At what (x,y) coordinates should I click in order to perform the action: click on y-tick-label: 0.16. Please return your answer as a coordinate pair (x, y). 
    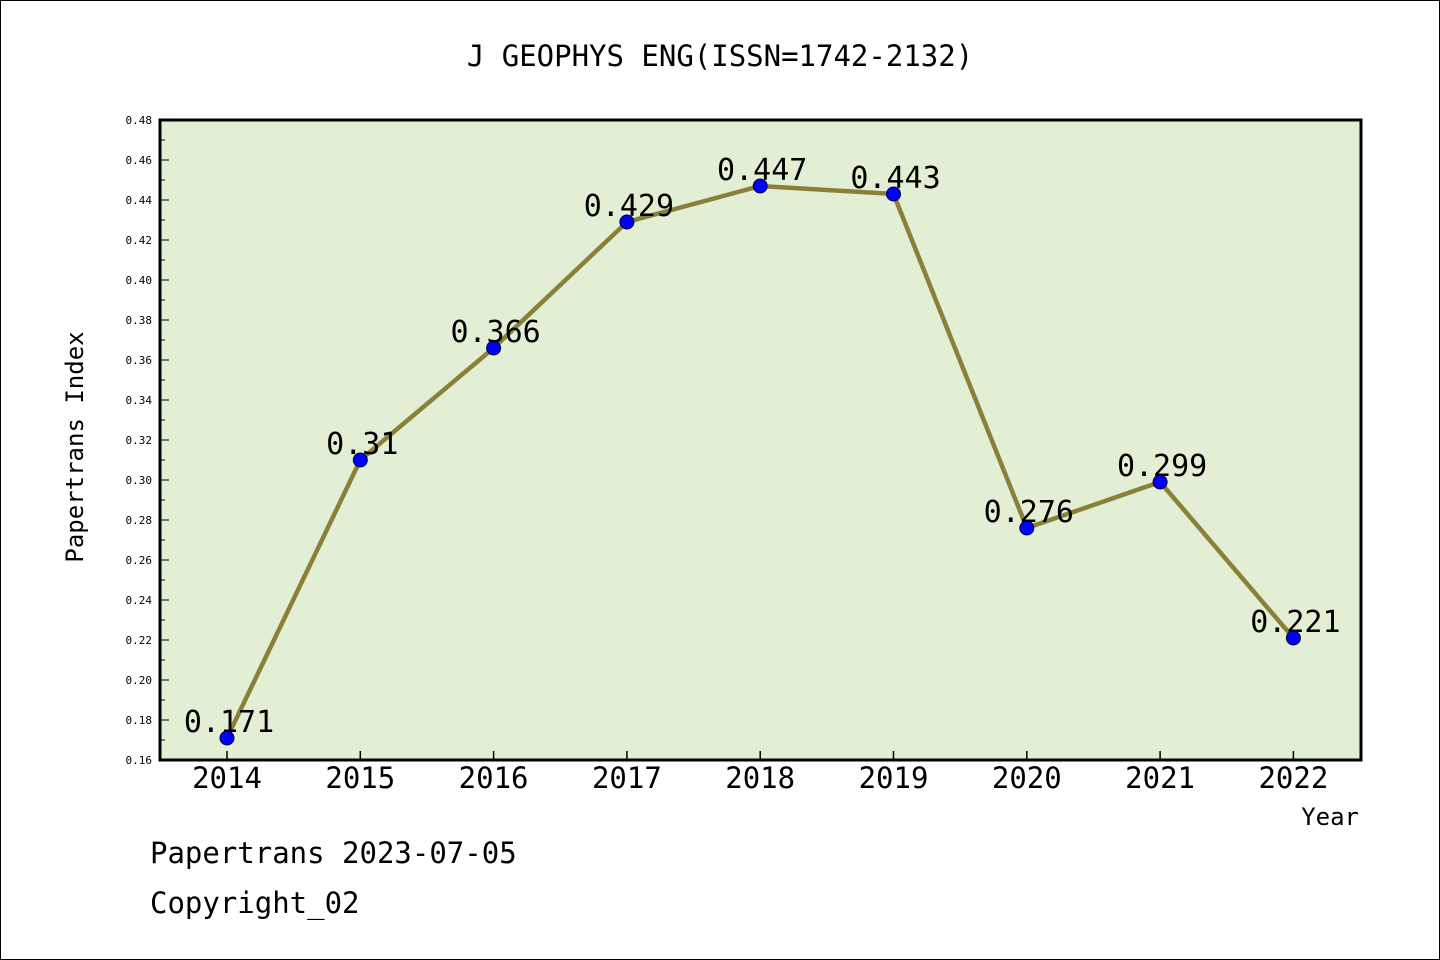
    Looking at the image, I should click on (139, 760).